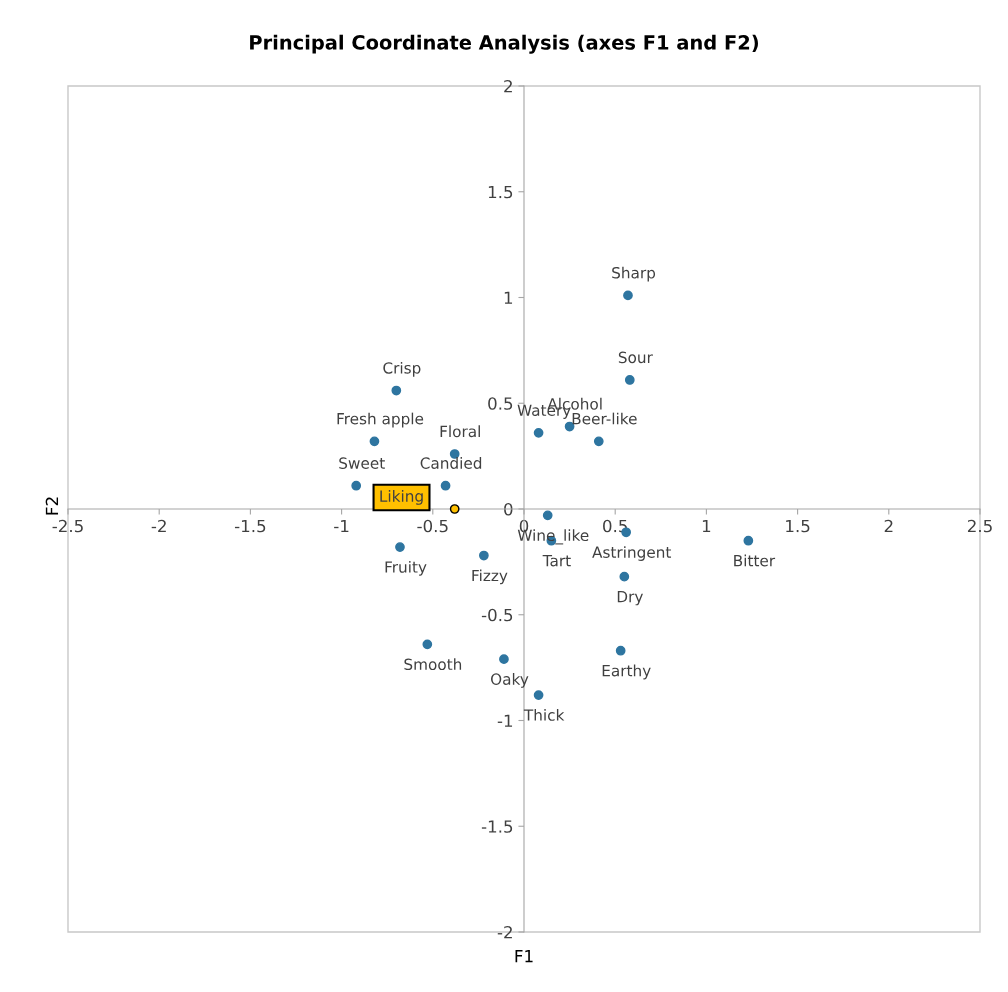  I want to click on x-tick-label: -2.5, so click(67, 526).